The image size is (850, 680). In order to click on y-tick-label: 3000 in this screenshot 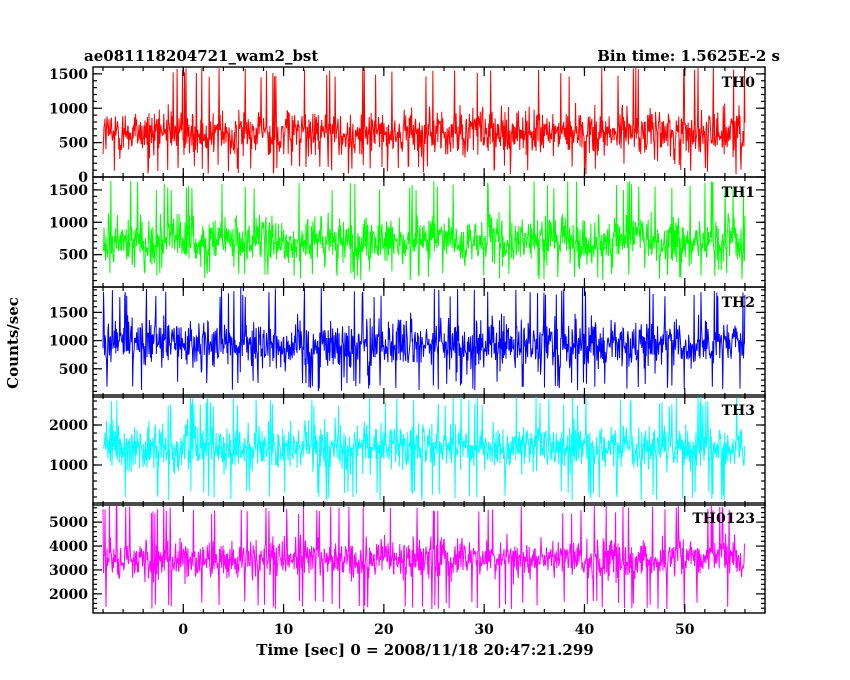, I will do `click(68, 571)`.